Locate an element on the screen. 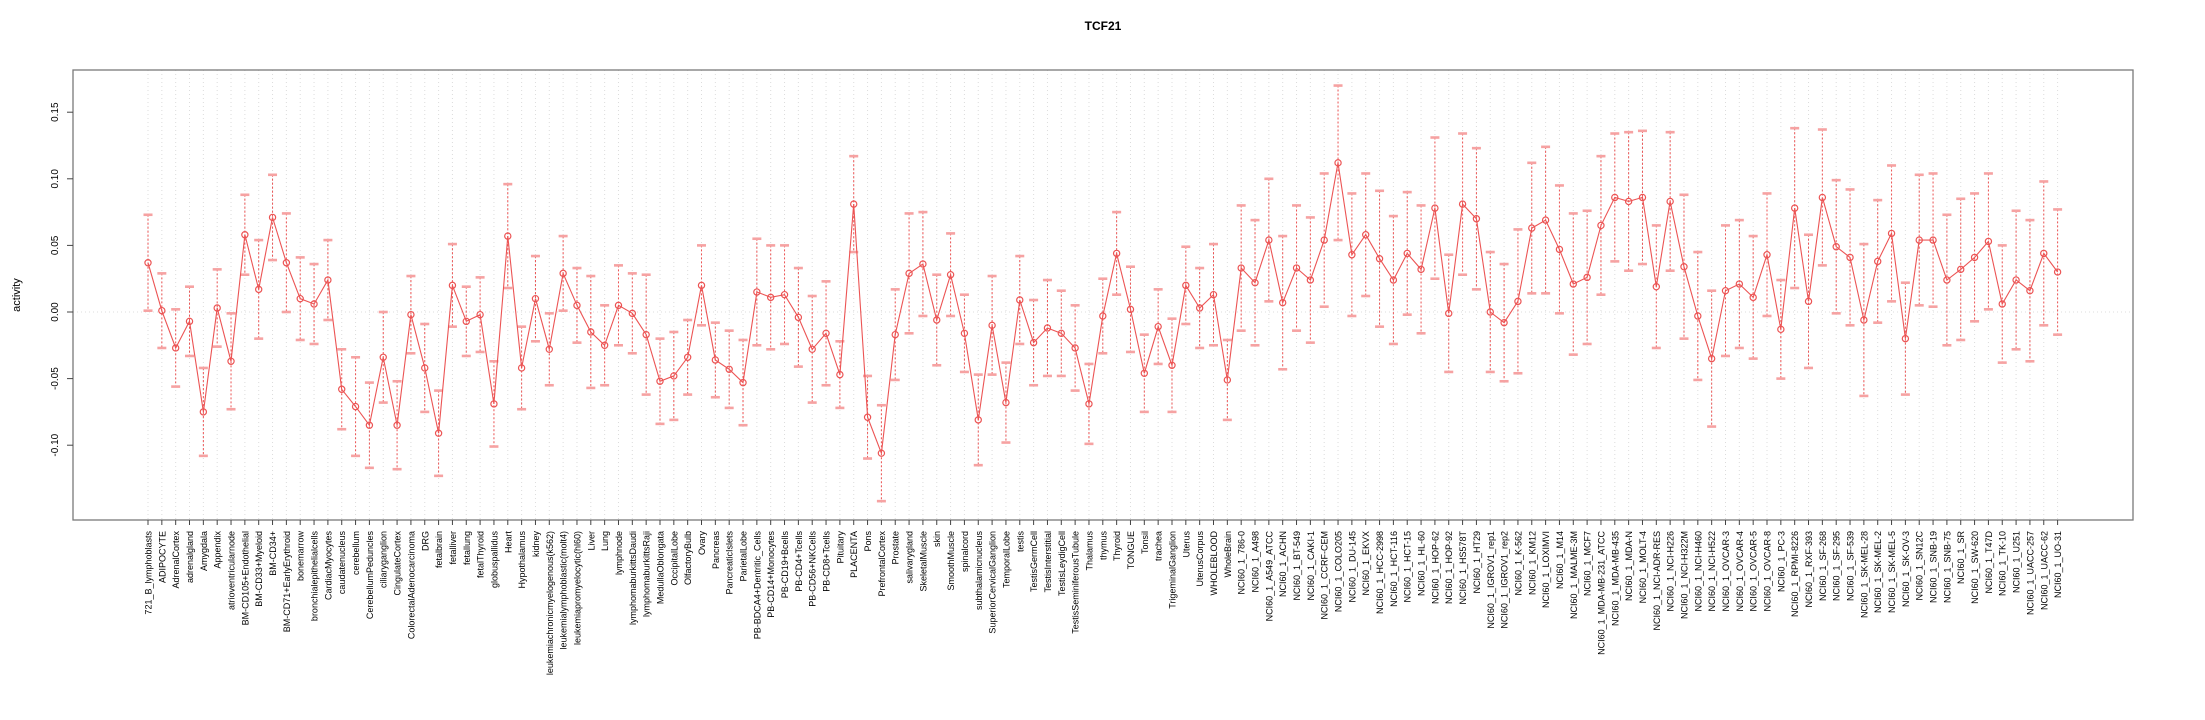 This screenshot has height=720, width=2205. x-tick-label: NCI60_1_MDA-MB-435 is located at coordinates (1615, 578).